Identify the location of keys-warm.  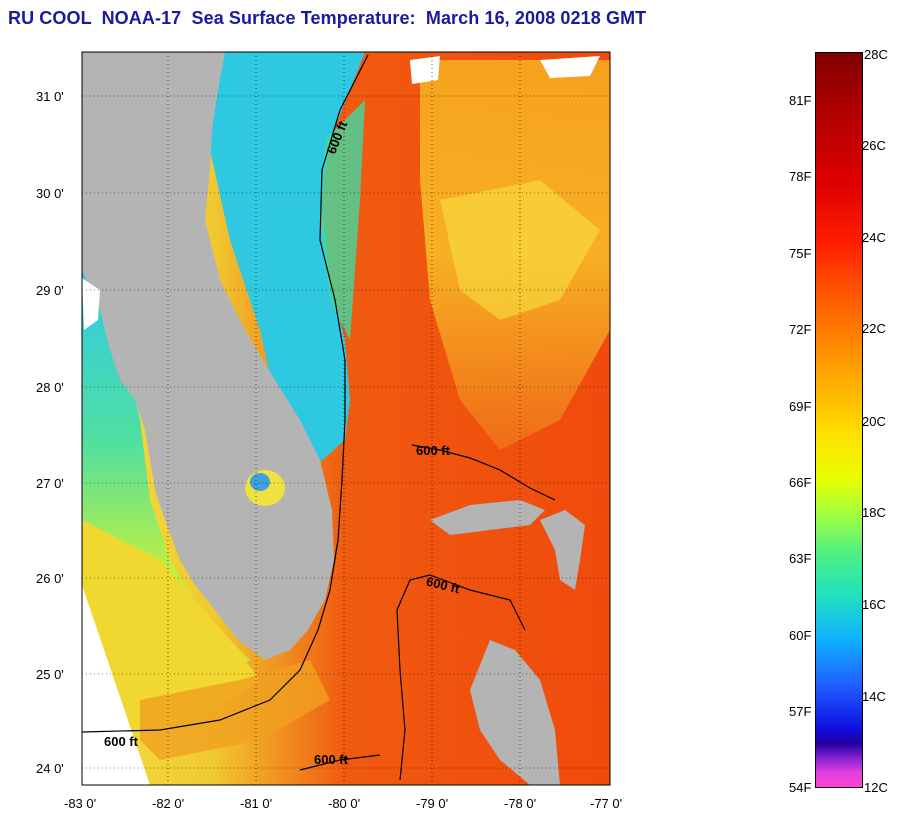
(235, 710).